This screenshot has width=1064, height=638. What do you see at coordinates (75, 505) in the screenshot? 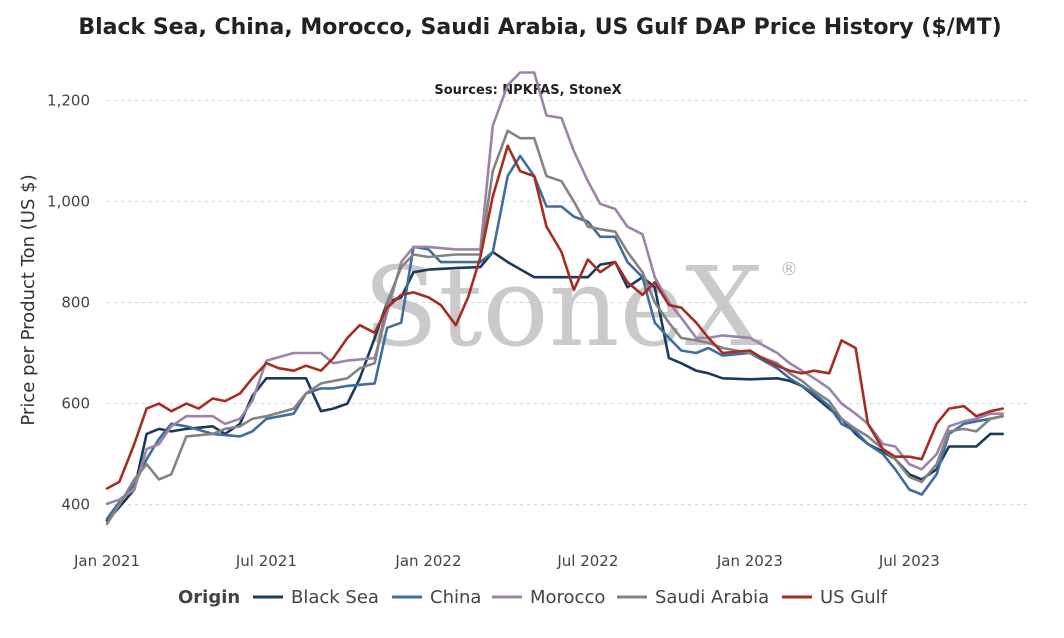
I see `y-tick-label: 400` at bounding box center [75, 505].